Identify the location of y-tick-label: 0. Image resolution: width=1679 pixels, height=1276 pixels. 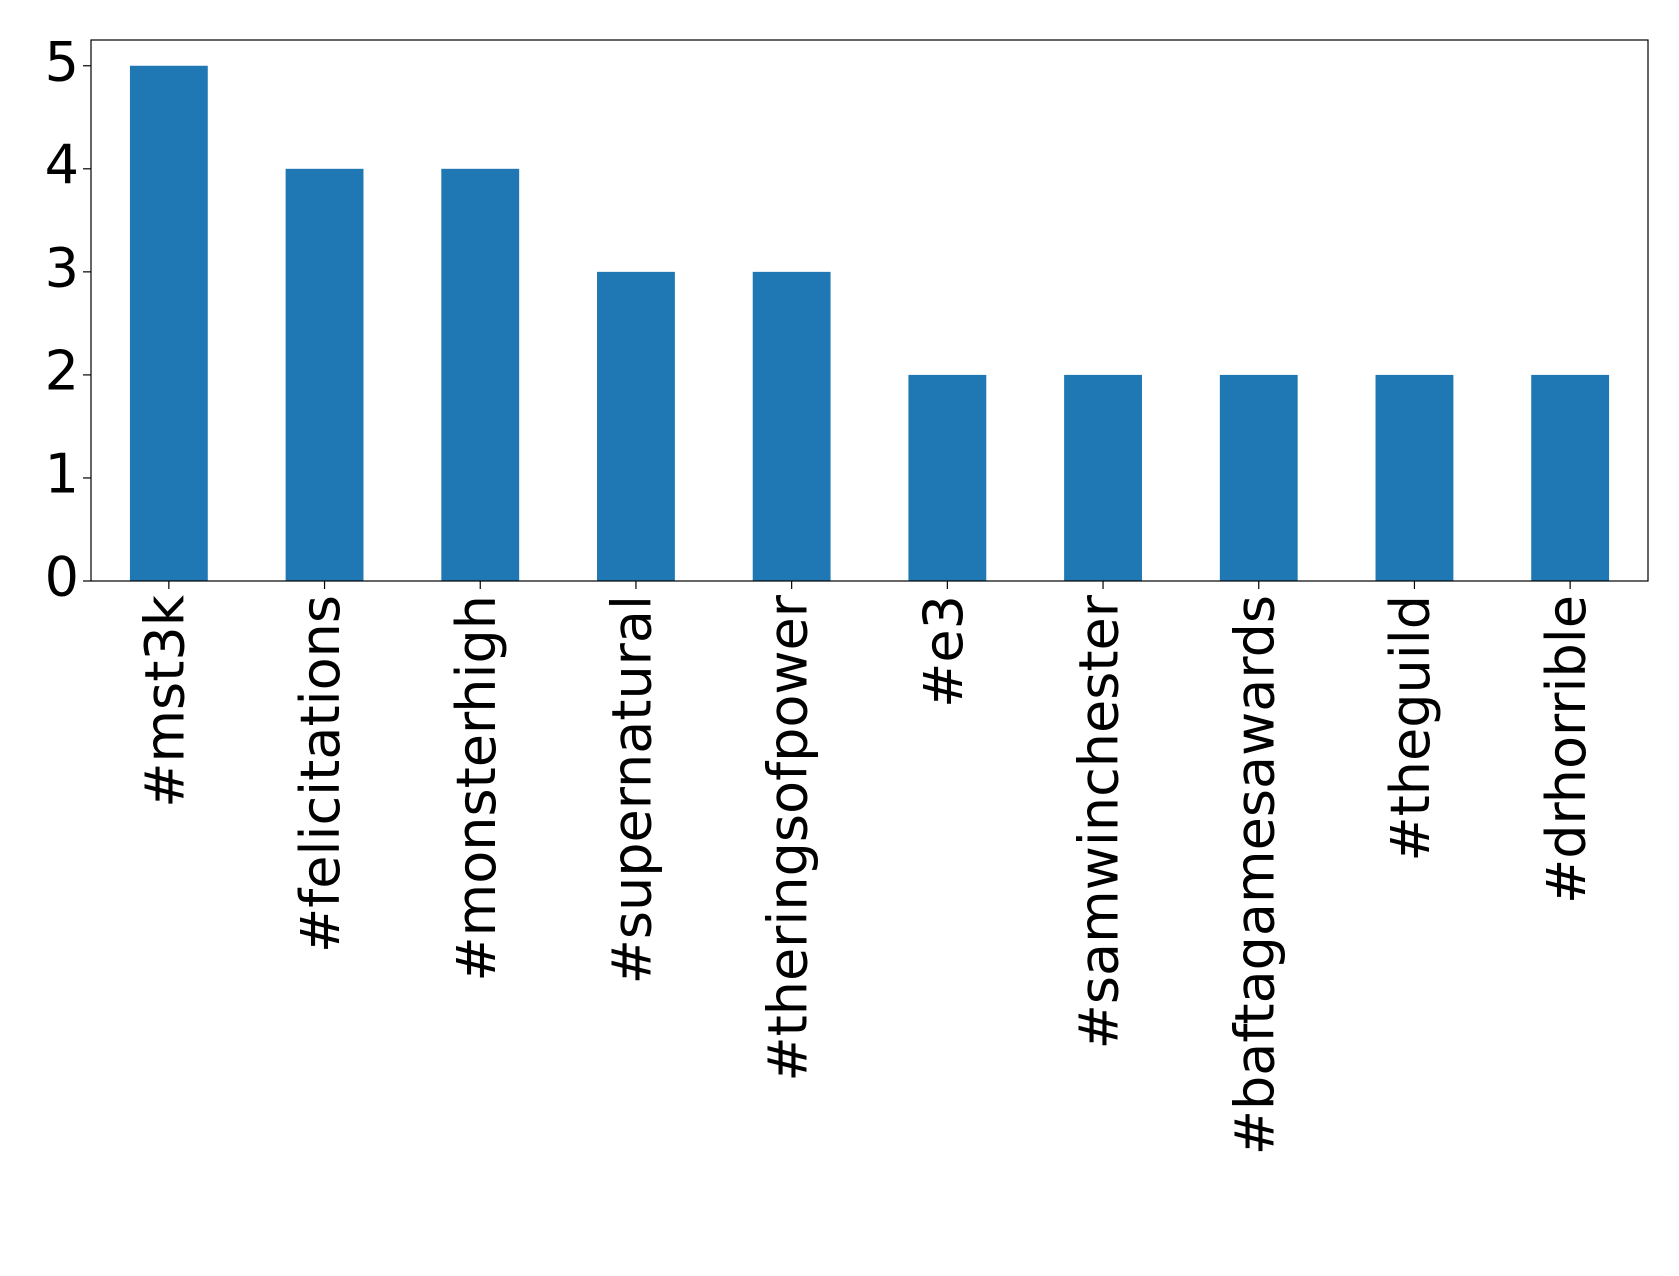
(62, 577).